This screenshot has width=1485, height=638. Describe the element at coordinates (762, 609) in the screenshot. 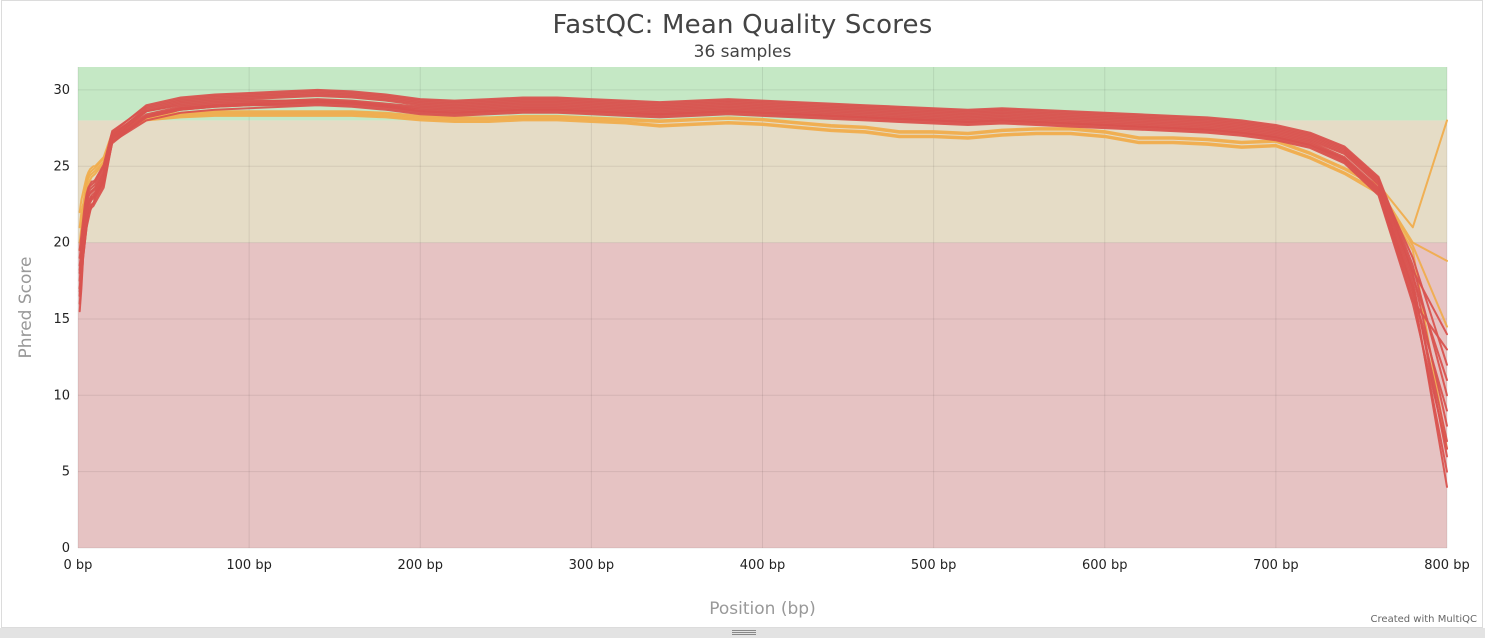

I see `x-axis-label: Position (bp)` at that location.